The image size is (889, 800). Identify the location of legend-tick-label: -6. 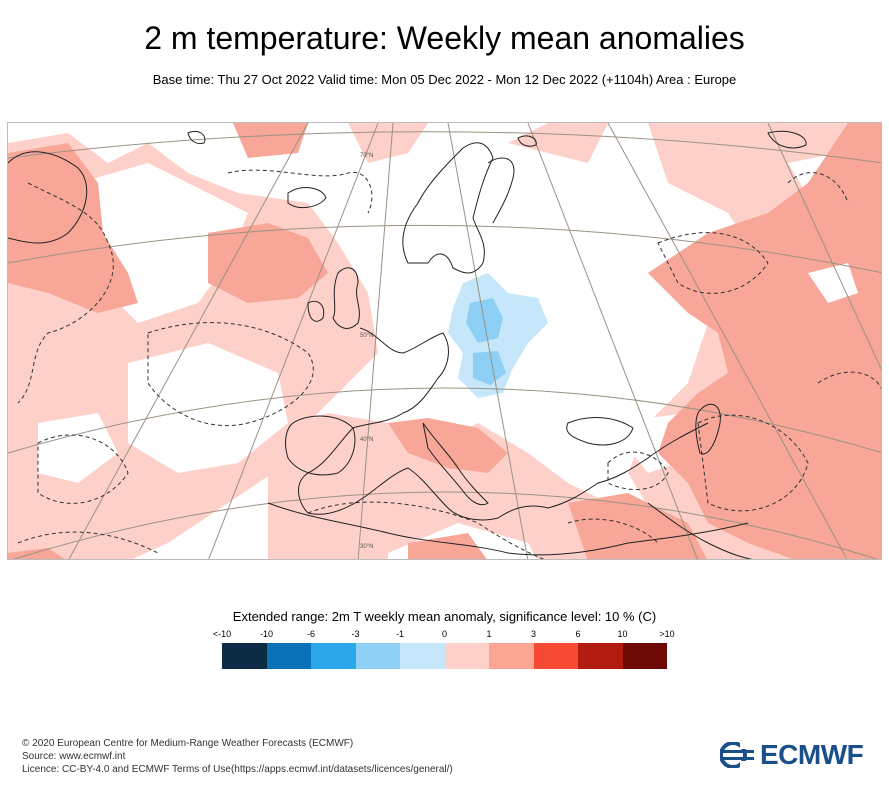
(310, 634).